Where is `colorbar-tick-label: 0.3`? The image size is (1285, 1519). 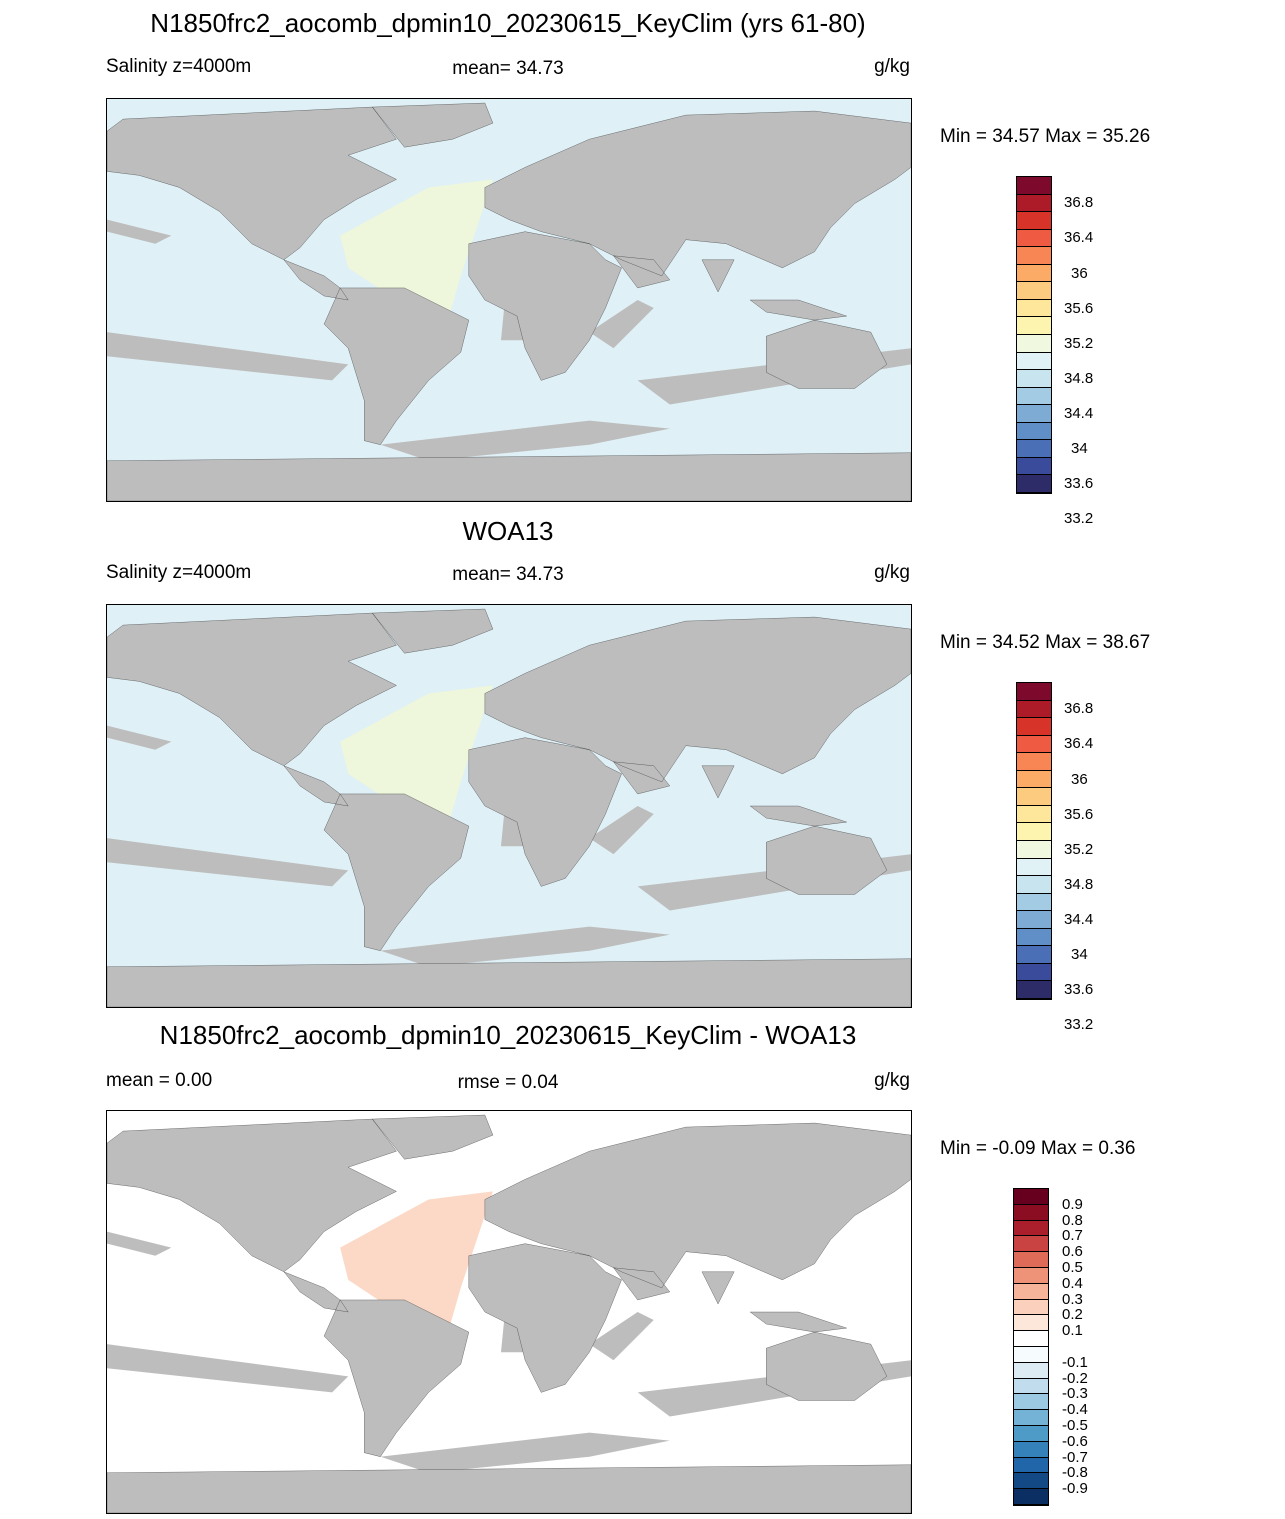
colorbar-tick-label: 0.3 is located at coordinates (1072, 1299).